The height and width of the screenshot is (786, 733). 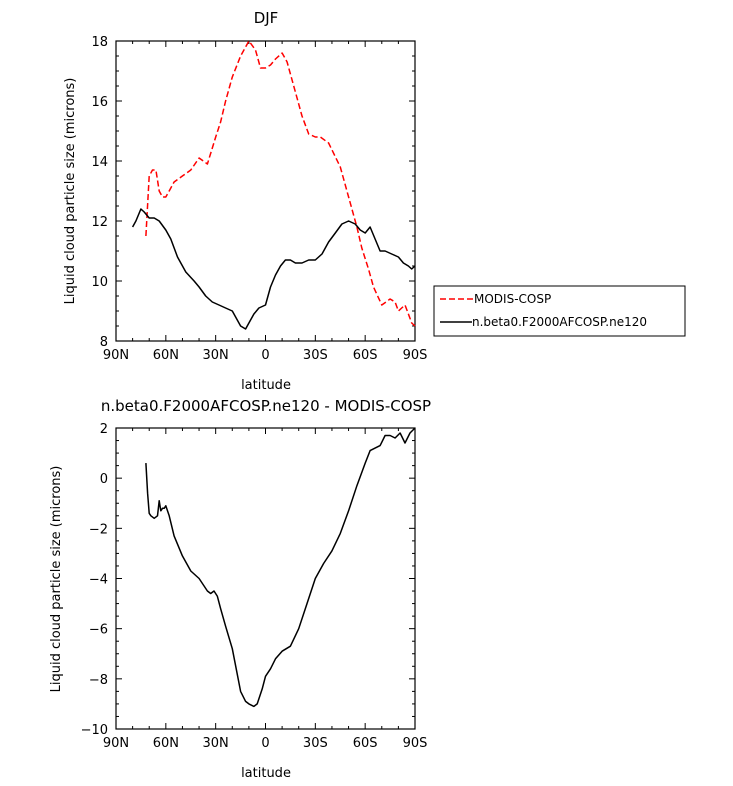 I want to click on top-x-axis-label: latitude, so click(x=266, y=385).